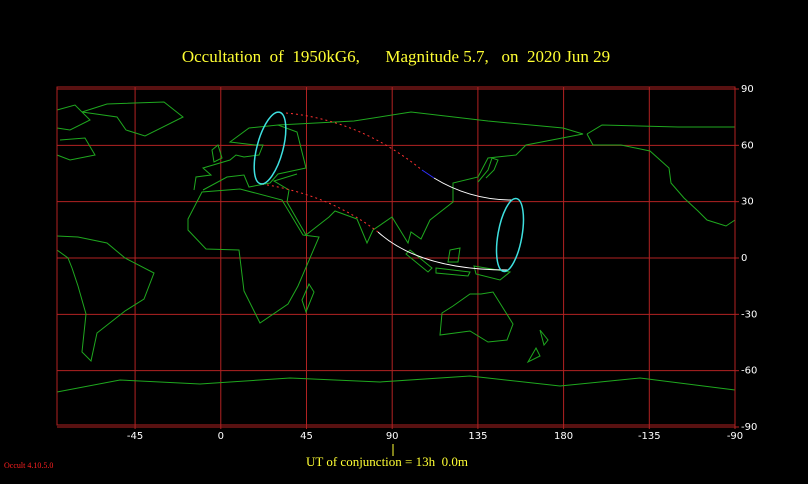 The image size is (808, 484). What do you see at coordinates (735, 436) in the screenshot?
I see `x-tick-label: -90` at bounding box center [735, 436].